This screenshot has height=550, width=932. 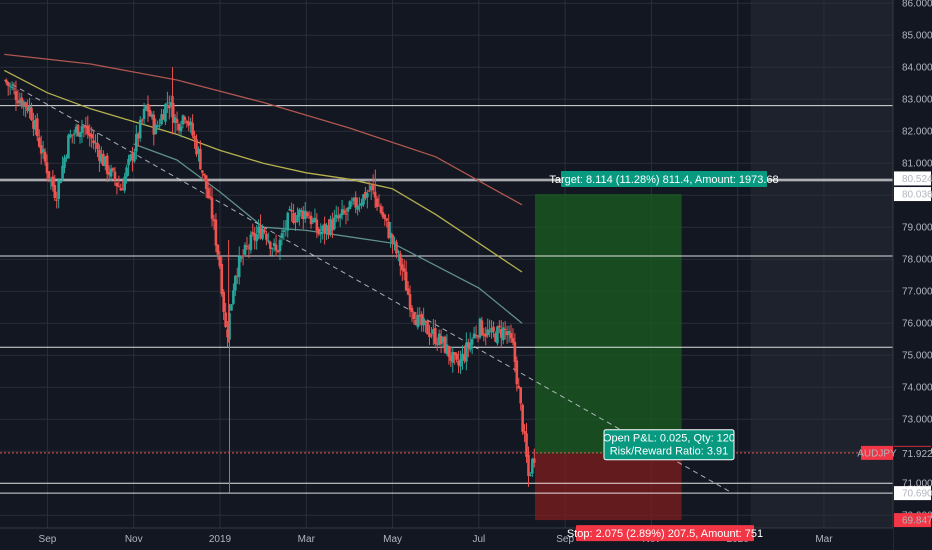 I want to click on y-tick-label: 76.000, so click(x=917, y=324).